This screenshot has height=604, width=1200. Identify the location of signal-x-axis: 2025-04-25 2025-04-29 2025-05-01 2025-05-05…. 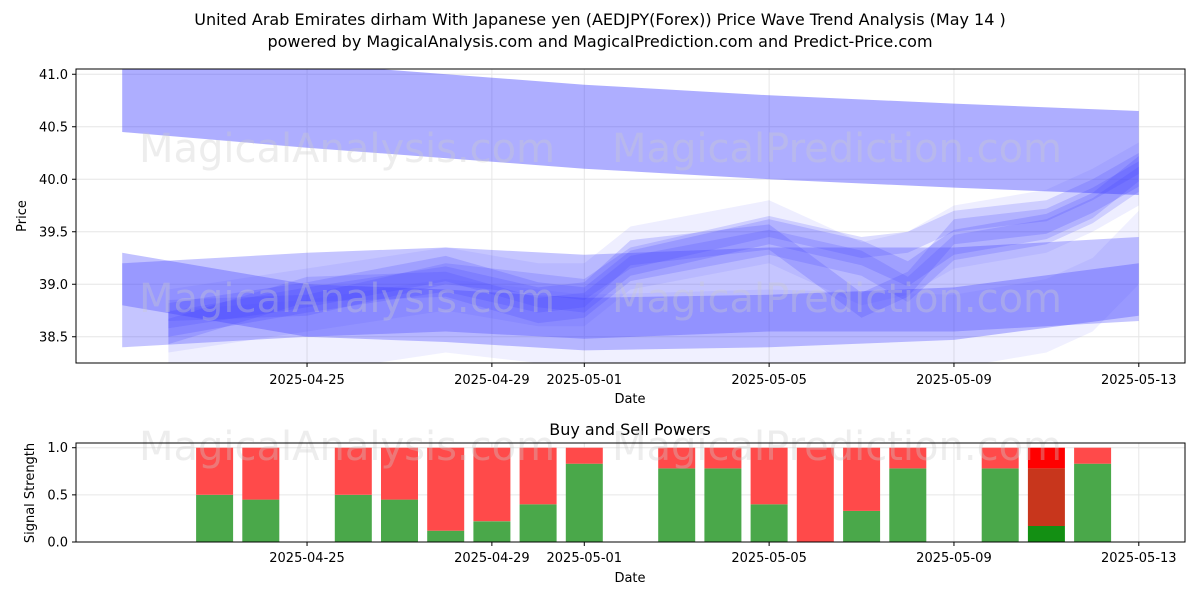
(723, 554).